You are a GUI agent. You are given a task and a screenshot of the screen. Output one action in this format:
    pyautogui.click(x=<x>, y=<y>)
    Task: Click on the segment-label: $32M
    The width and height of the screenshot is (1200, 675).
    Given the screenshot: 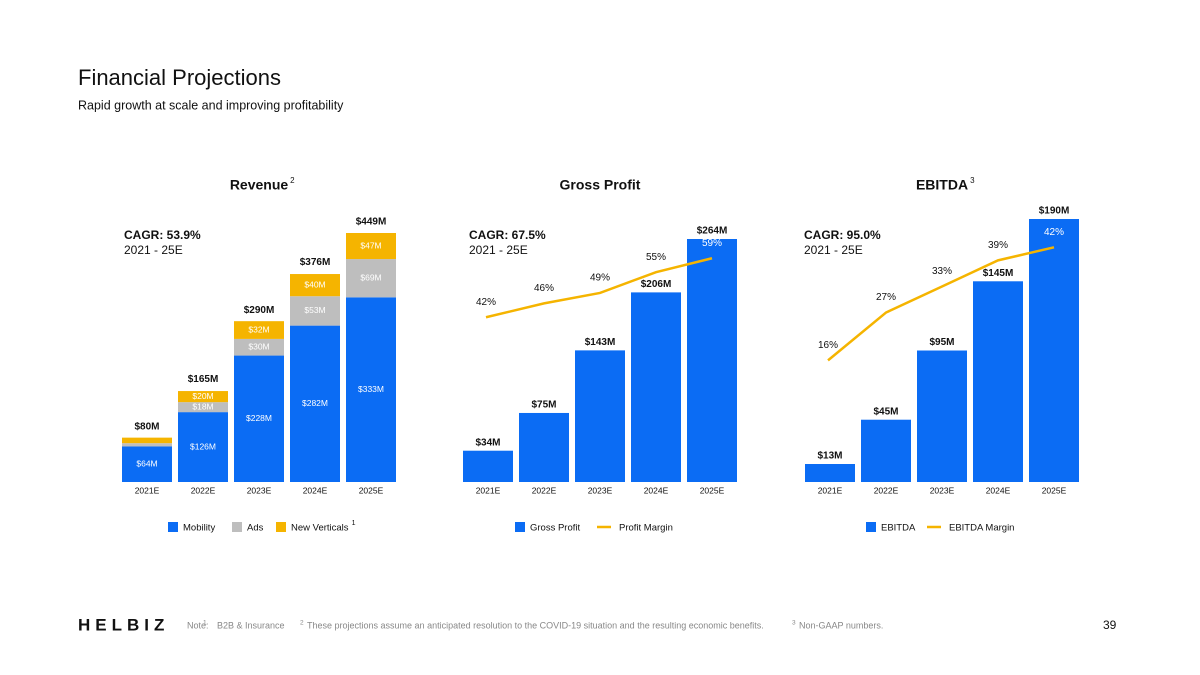 What is the action you would take?
    pyautogui.click(x=258, y=329)
    